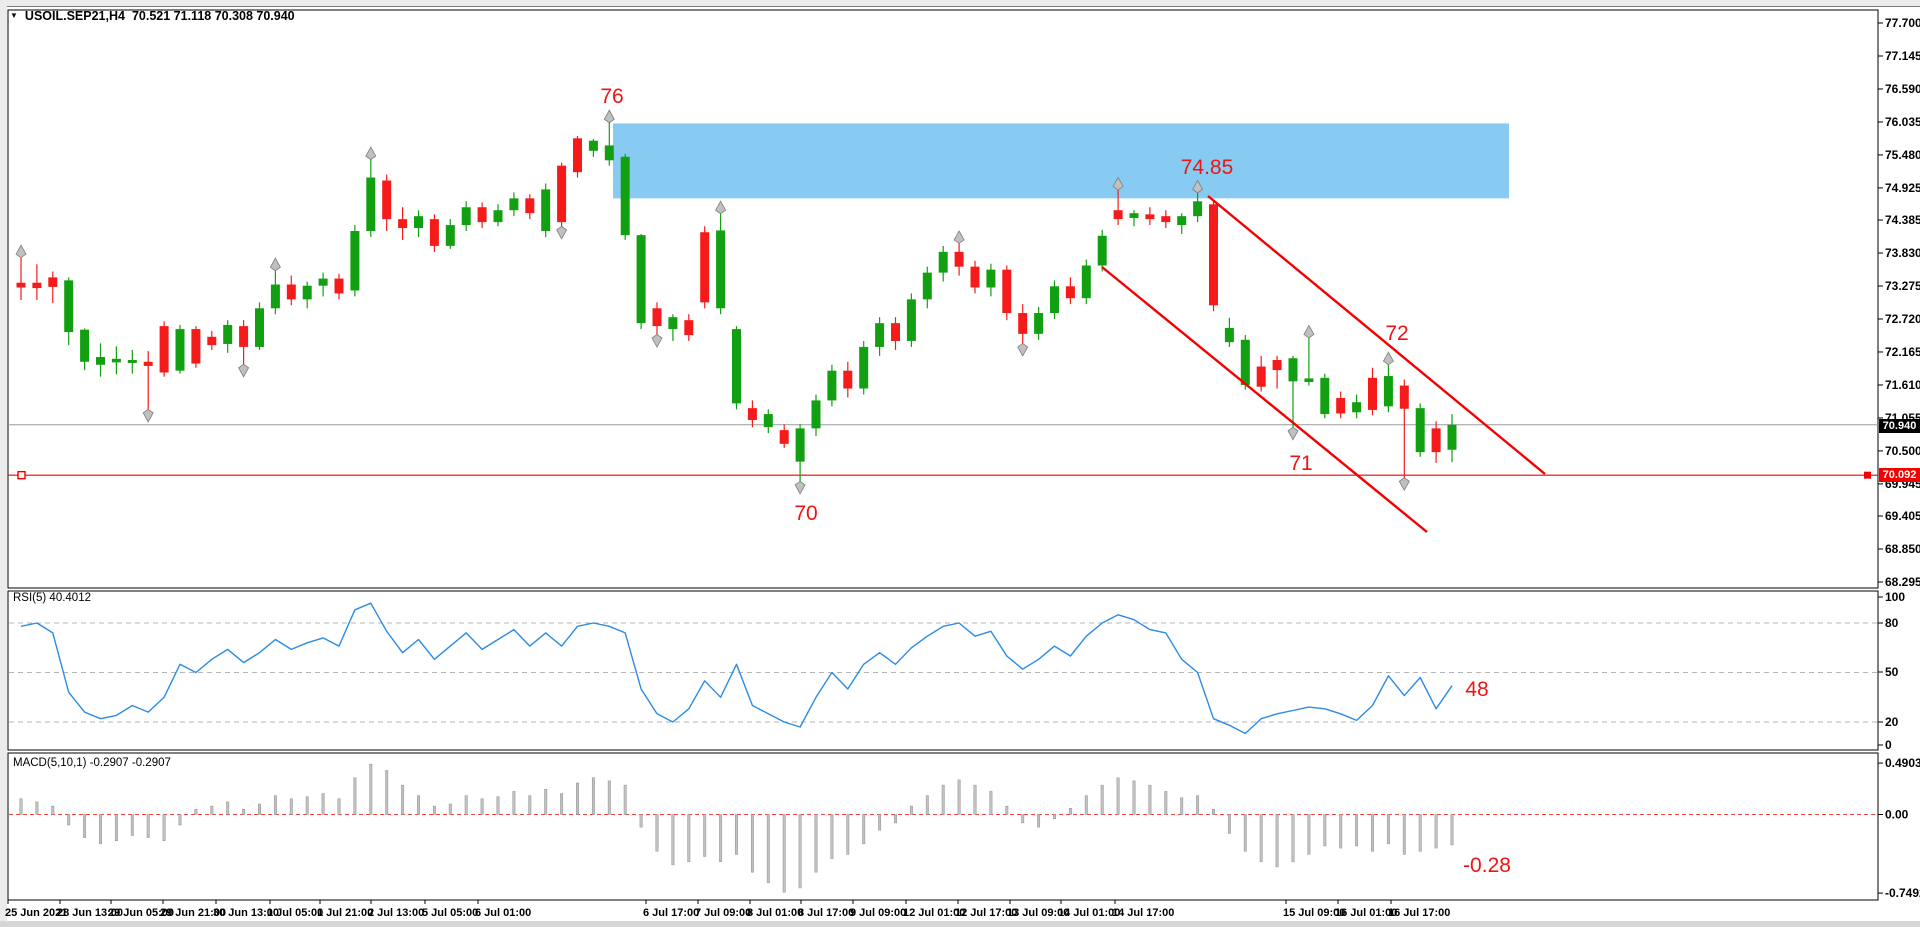 This screenshot has height=927, width=1920. What do you see at coordinates (90, 913) in the screenshot?
I see `time-axis-label: 28 Jun 13:00` at bounding box center [90, 913].